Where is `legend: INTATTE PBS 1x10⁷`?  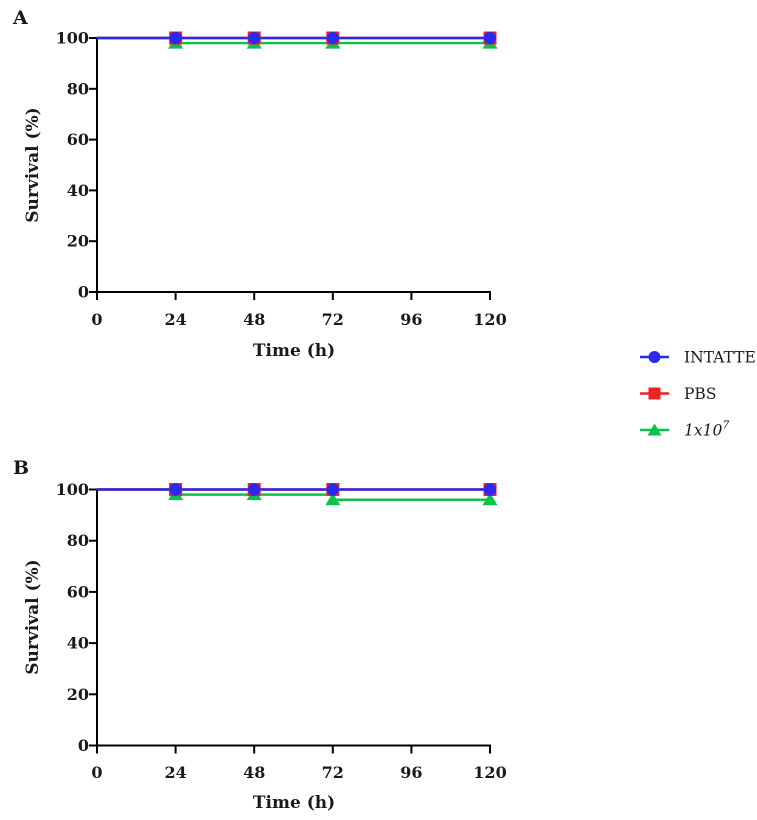 legend: INTATTE PBS 1x10⁷ is located at coordinates (698, 394).